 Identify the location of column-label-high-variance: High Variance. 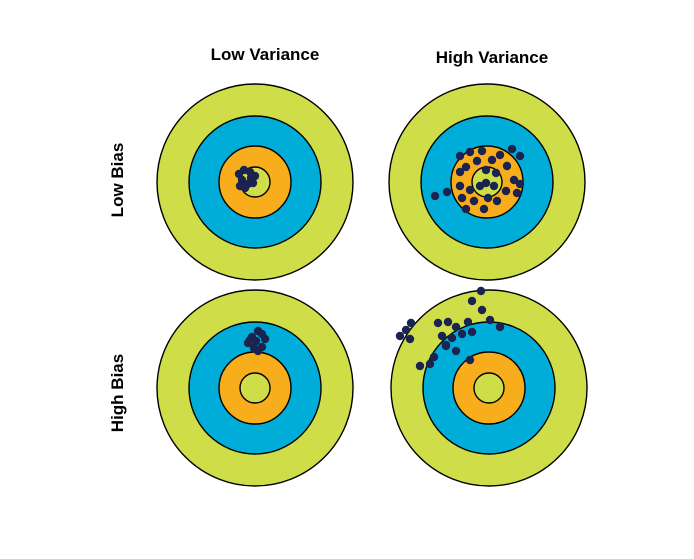
(492, 57).